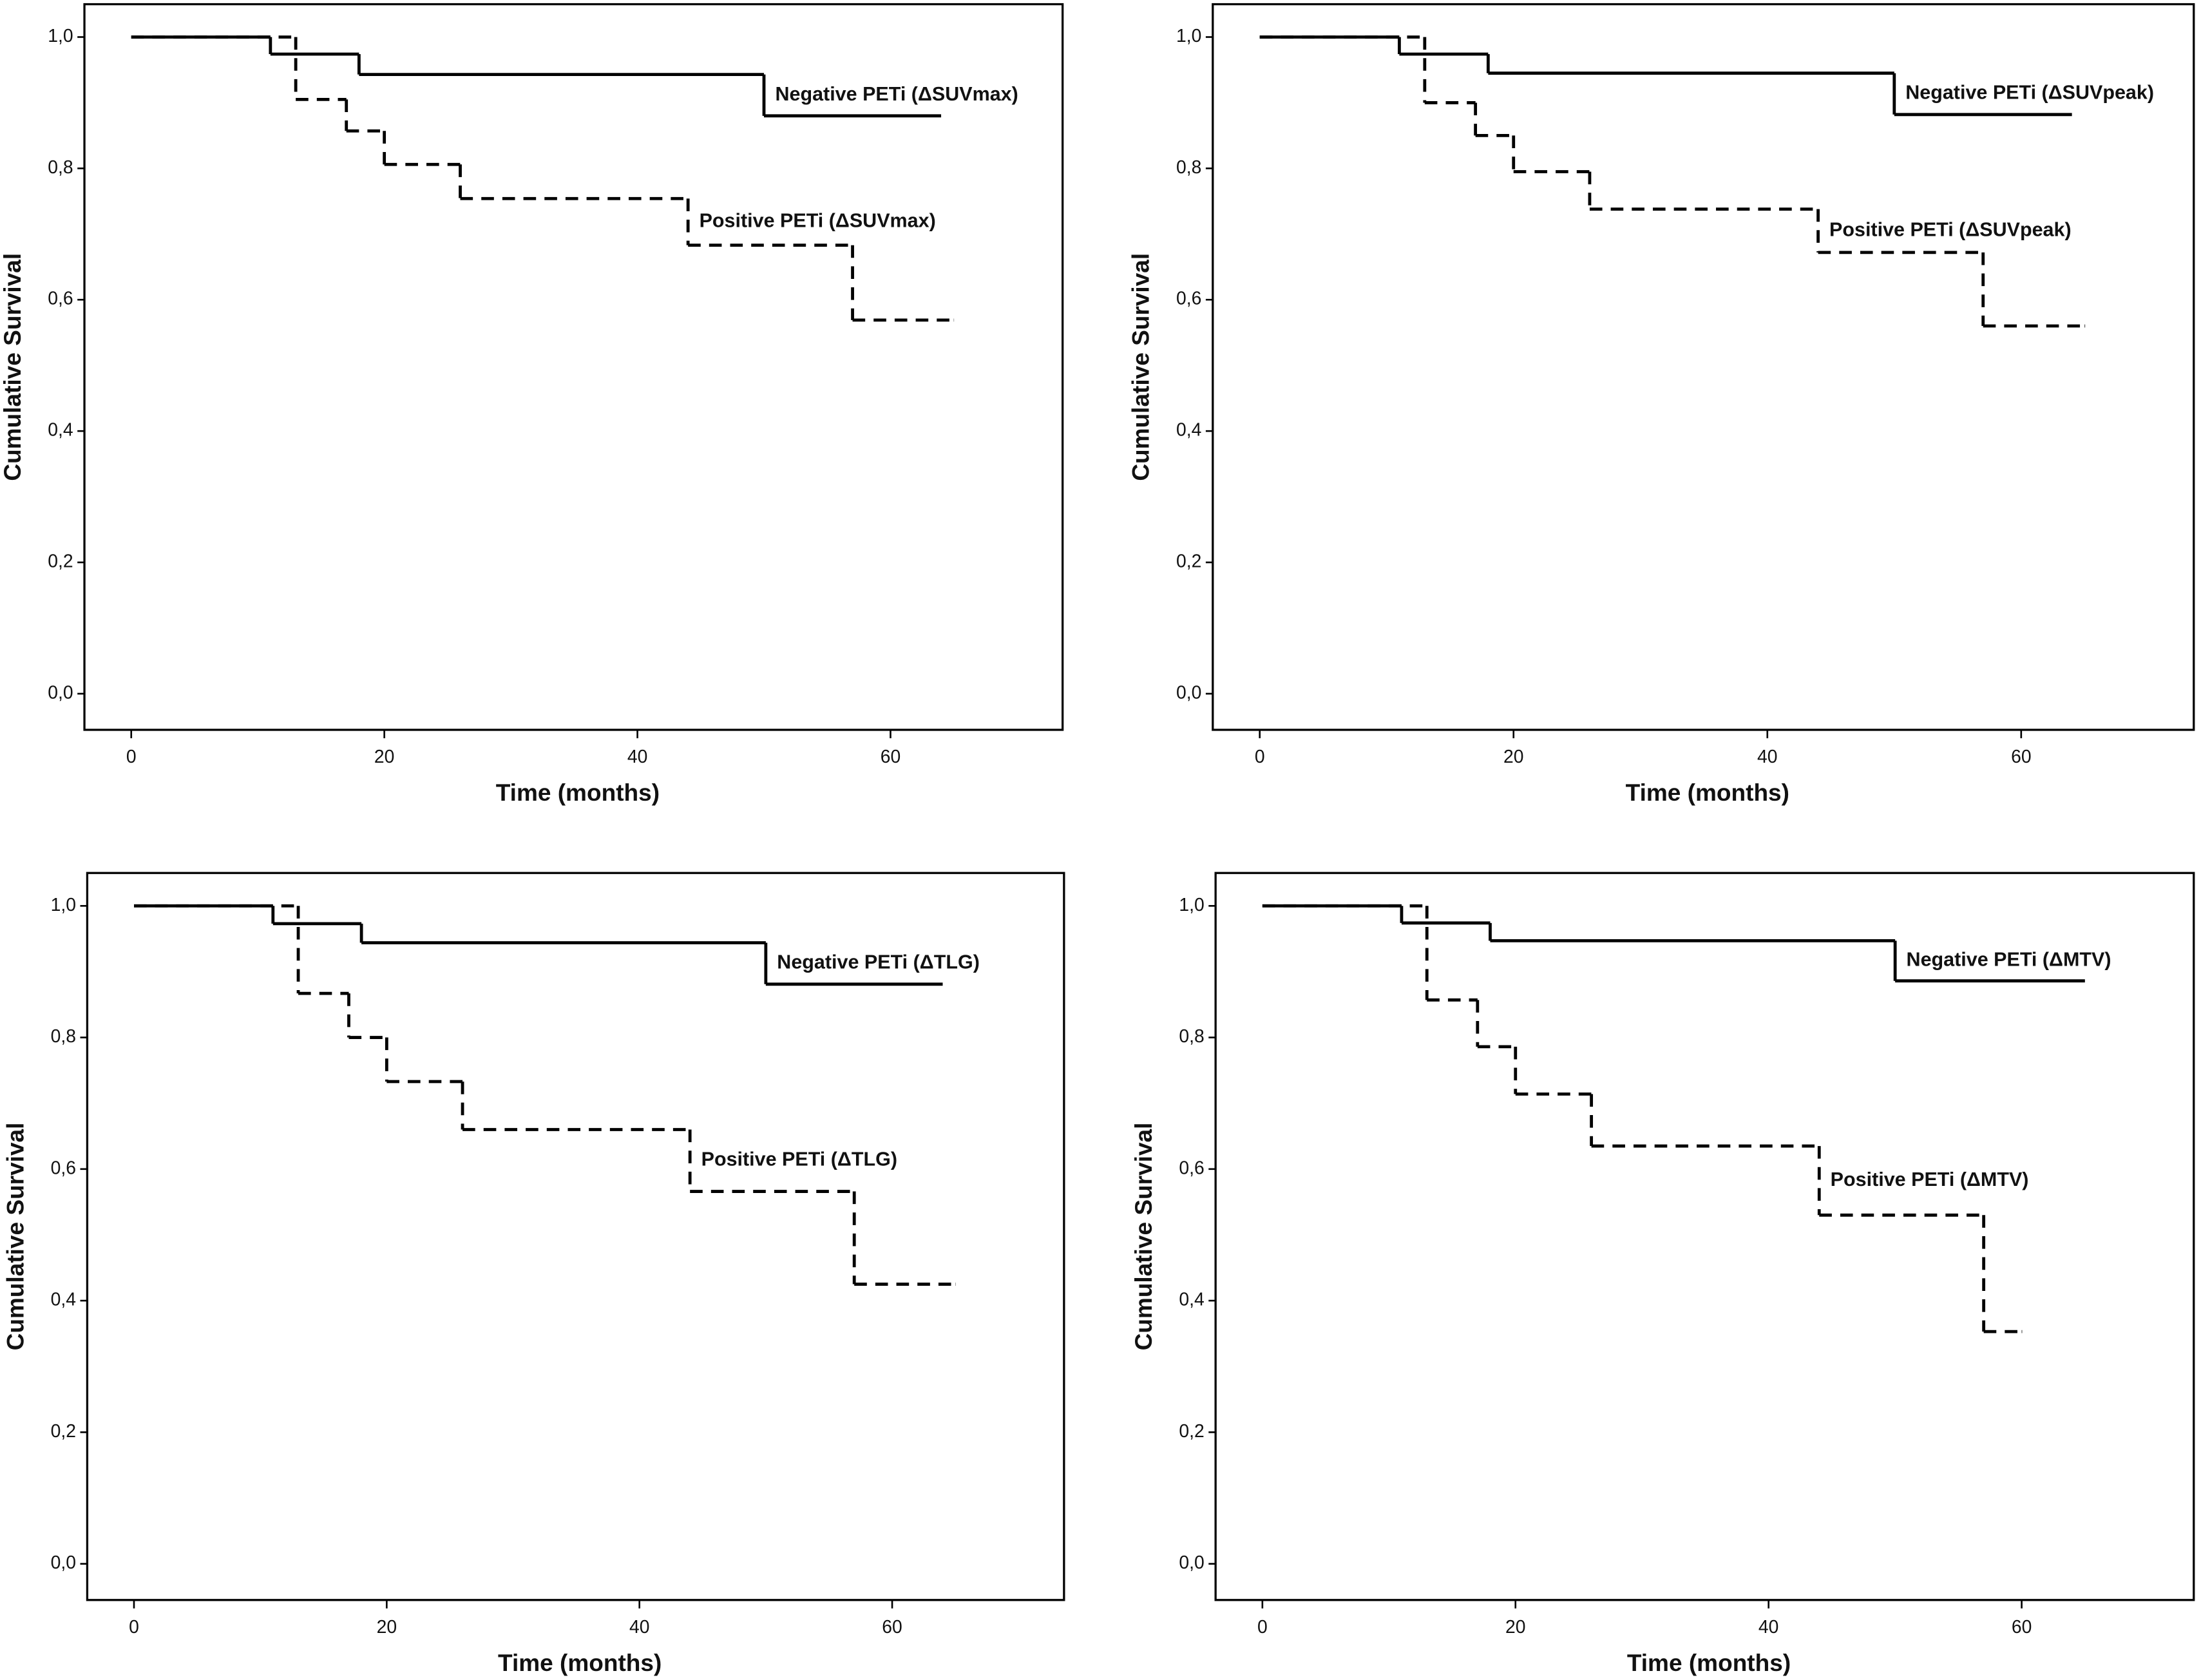  I want to click on series-label: Positive PETi (ΔTLG), so click(799, 1159).